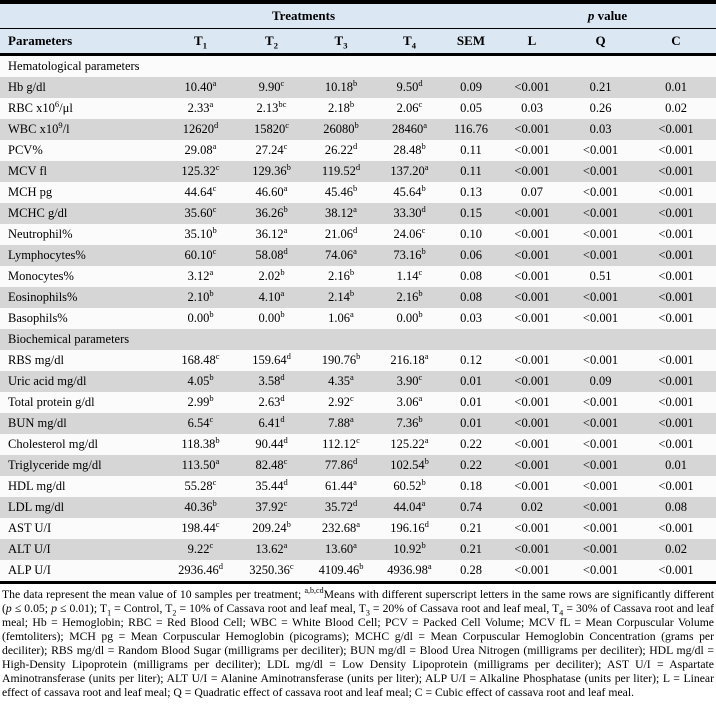  Describe the element at coordinates (409, 507) in the screenshot. I see `value-cell: 44.04a` at that location.